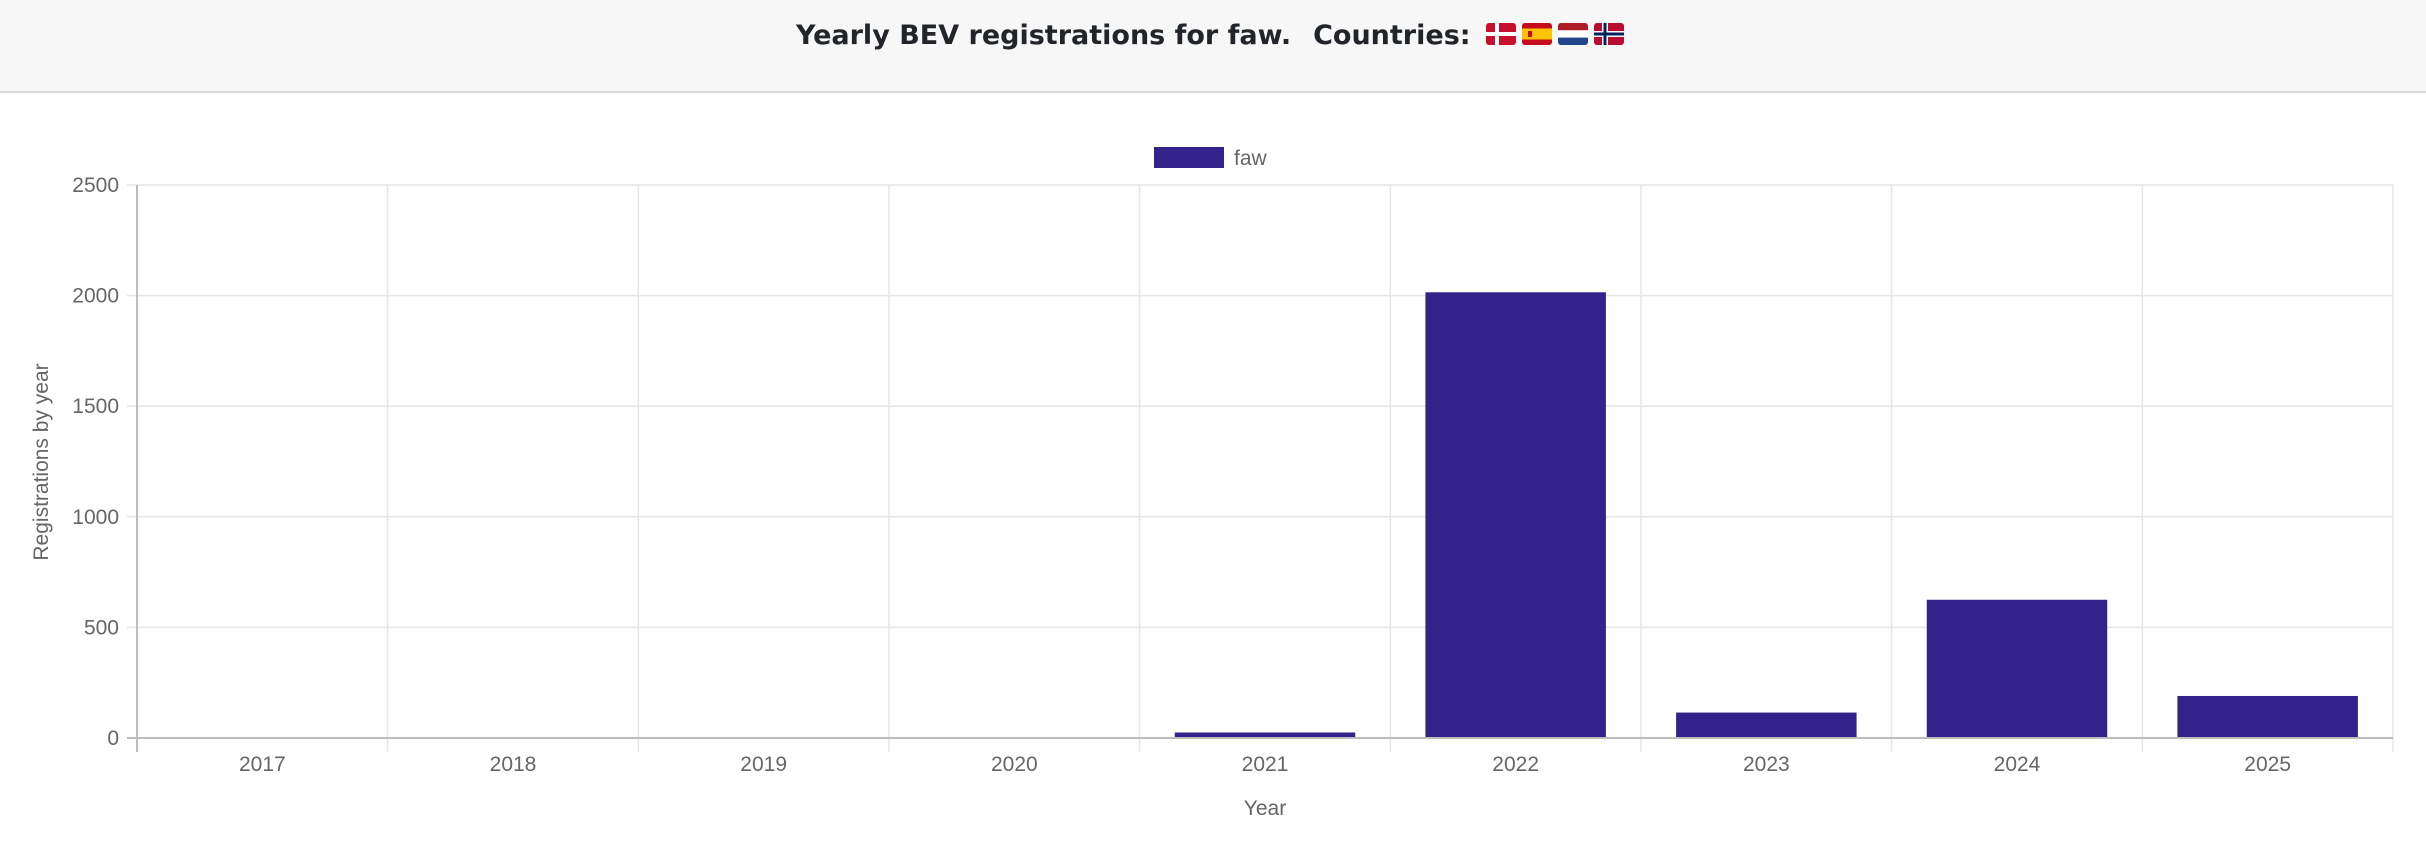 The width and height of the screenshot is (2426, 854). What do you see at coordinates (2267, 764) in the screenshot?
I see `x-tick-label: 2025` at bounding box center [2267, 764].